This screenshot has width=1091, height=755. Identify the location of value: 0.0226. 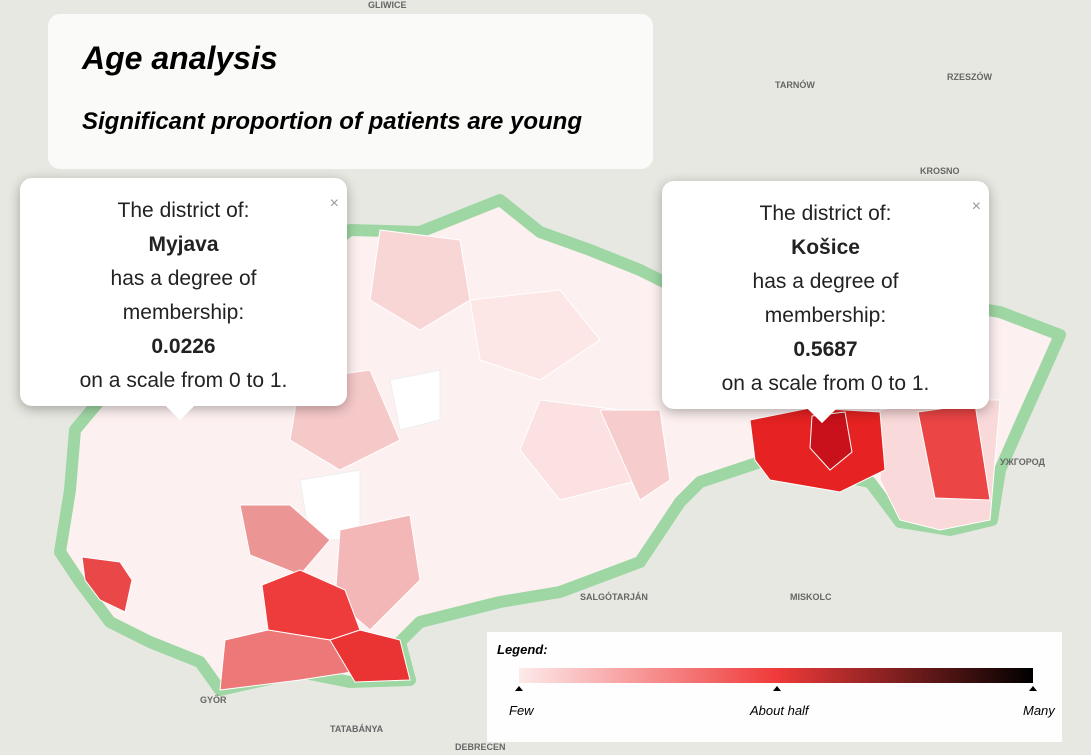
(183, 347).